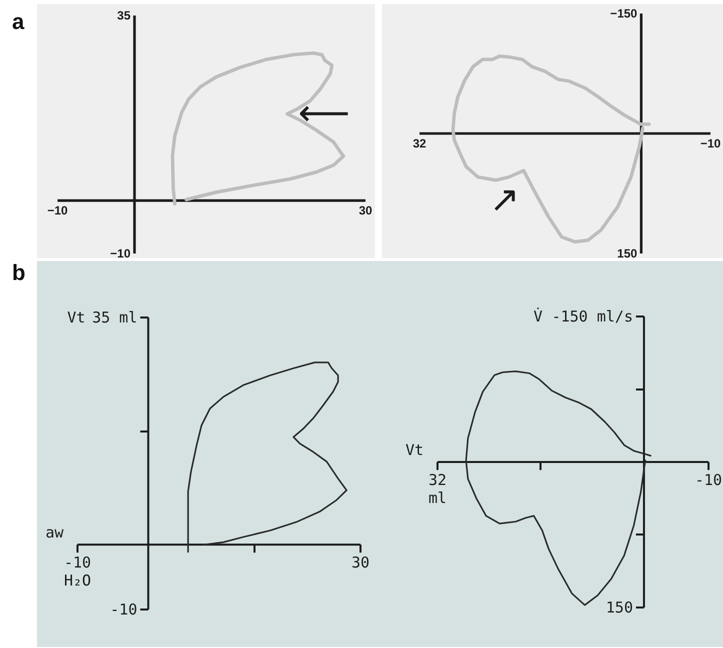 This screenshot has height=648, width=723. What do you see at coordinates (18, 21) in the screenshot?
I see `chart-title: a` at bounding box center [18, 21].